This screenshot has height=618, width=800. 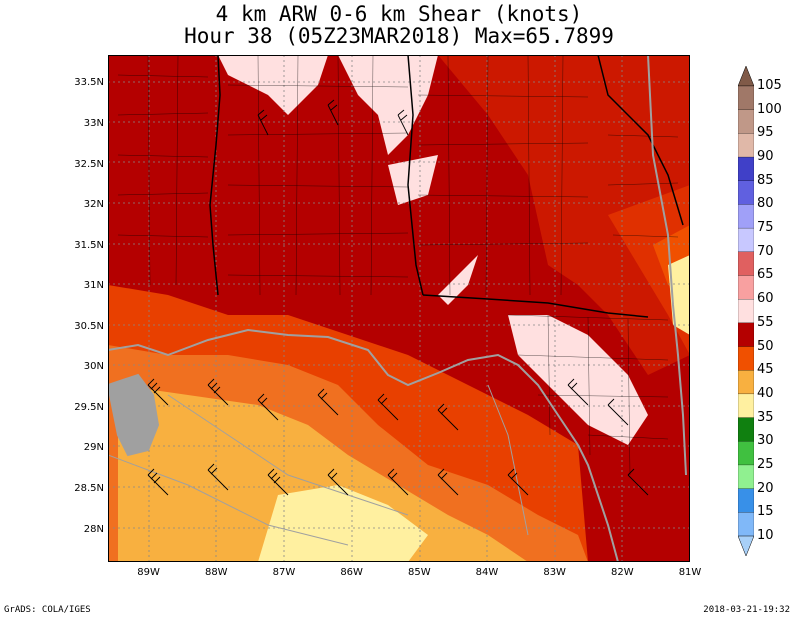 I want to click on footer-timestamp: 2018-03-21-19:32, so click(x=746, y=610).